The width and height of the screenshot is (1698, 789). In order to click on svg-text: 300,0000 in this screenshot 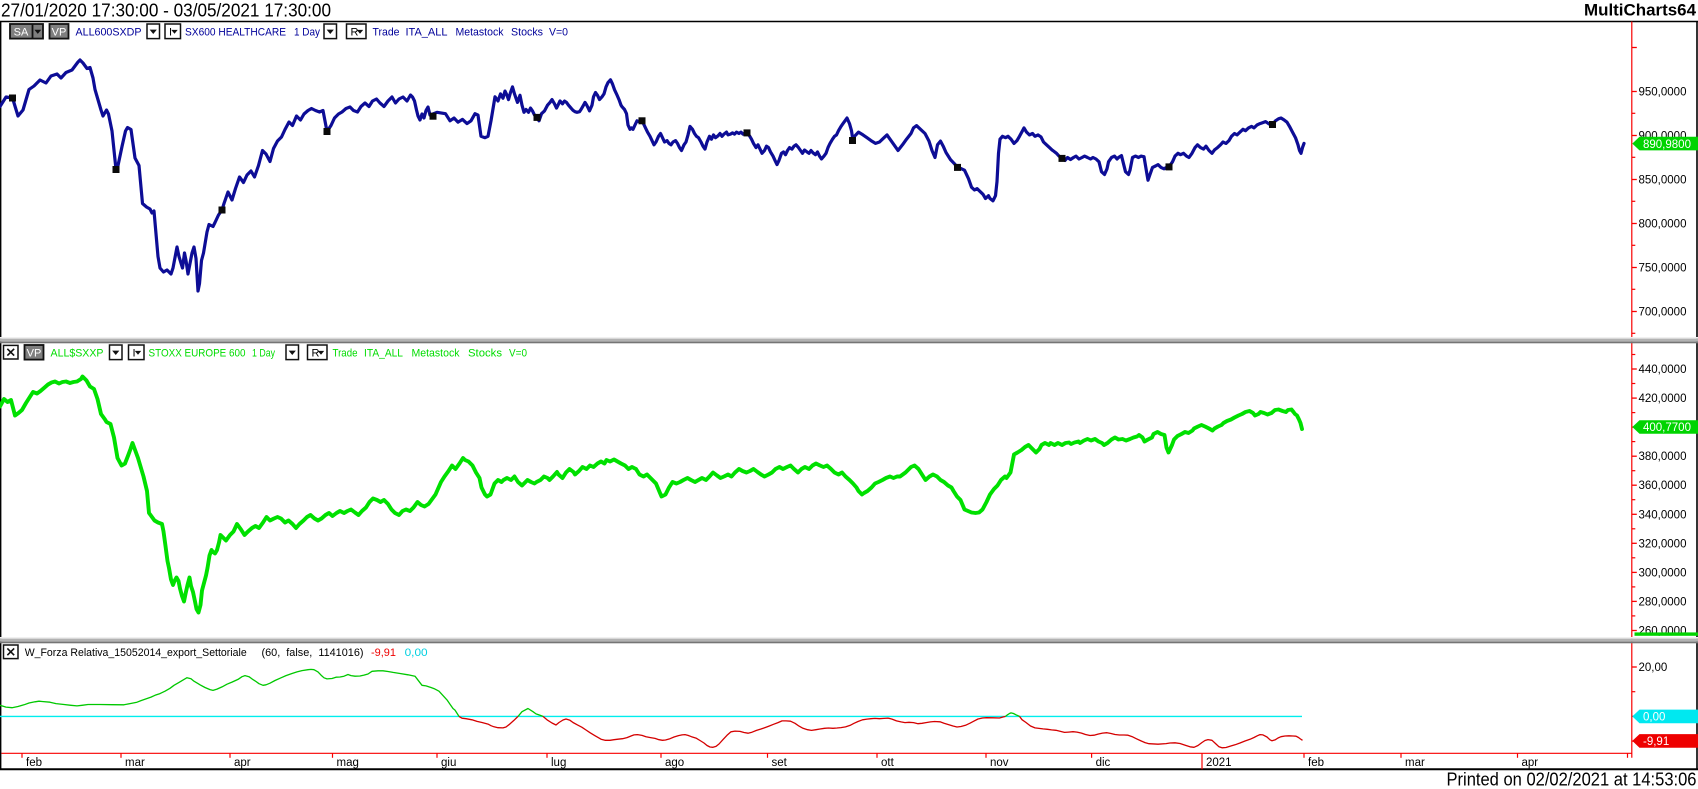, I will do `click(1663, 573)`.